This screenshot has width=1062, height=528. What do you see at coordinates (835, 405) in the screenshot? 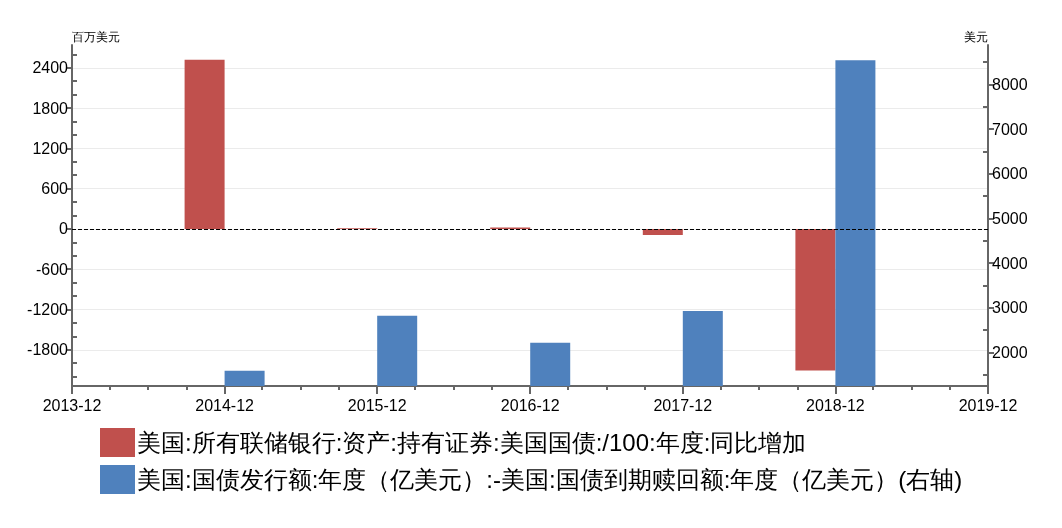
I see `x-tick-label: 2018-12` at bounding box center [835, 405].